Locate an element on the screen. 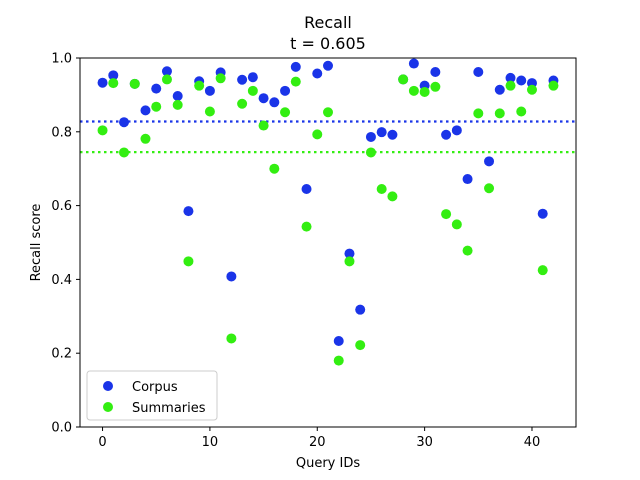 This screenshot has width=640, height=480. x-tick-label: 40 is located at coordinates (532, 442).